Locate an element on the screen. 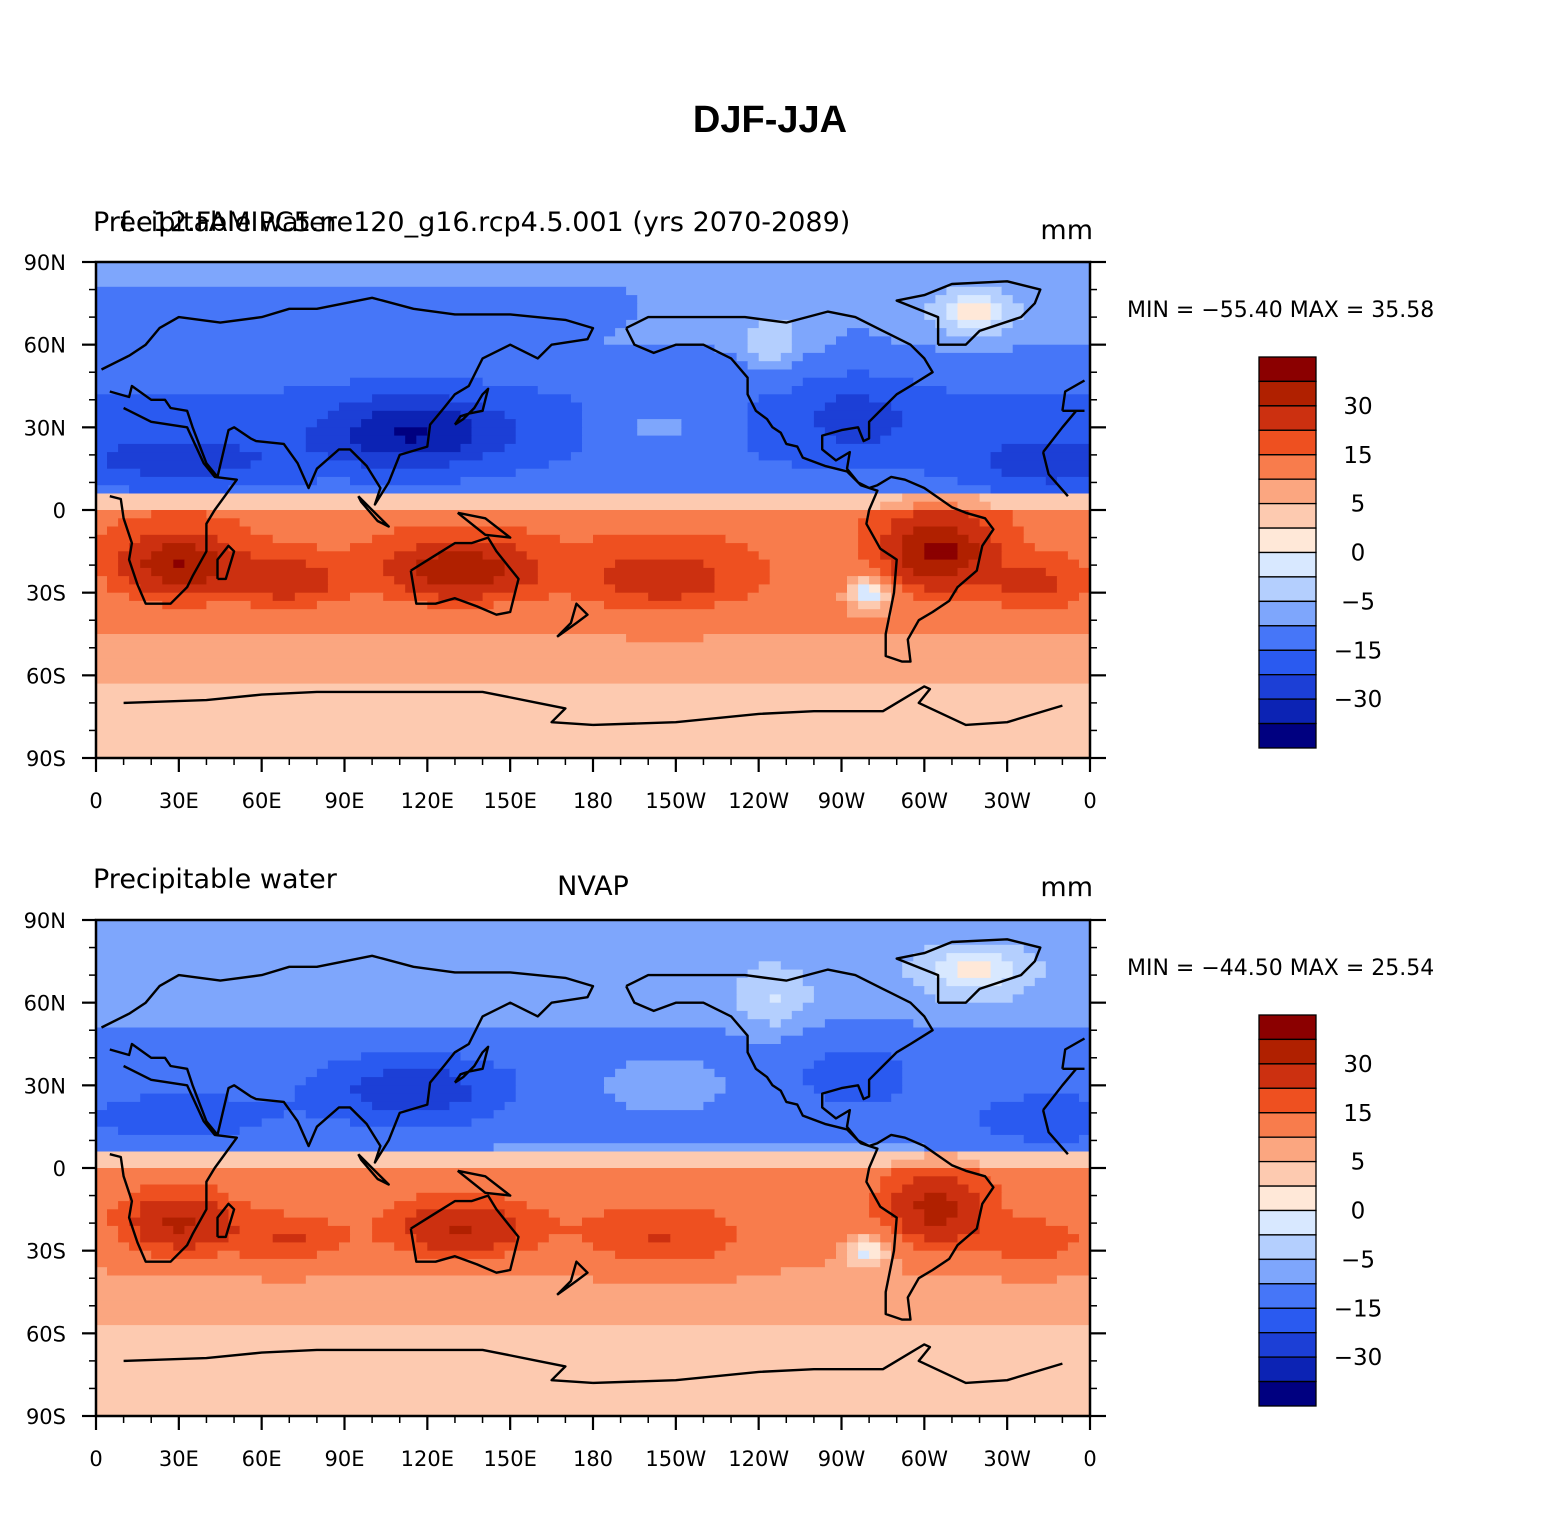 The width and height of the screenshot is (1541, 1538). lat-label: 60S is located at coordinates (46, 1334).